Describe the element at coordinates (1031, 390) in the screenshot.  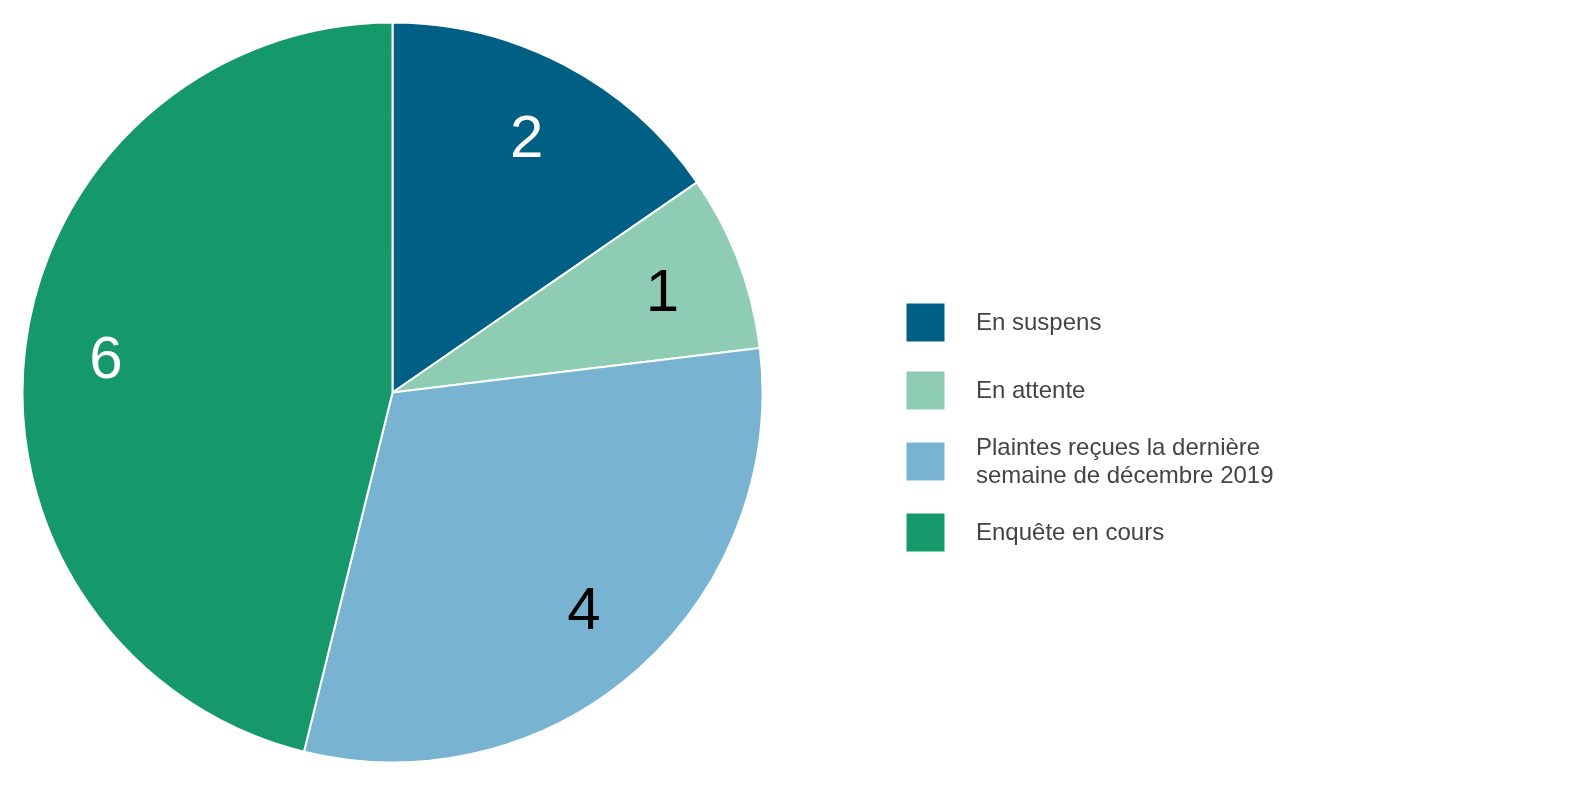
I see `legend-label: En attente` at that location.